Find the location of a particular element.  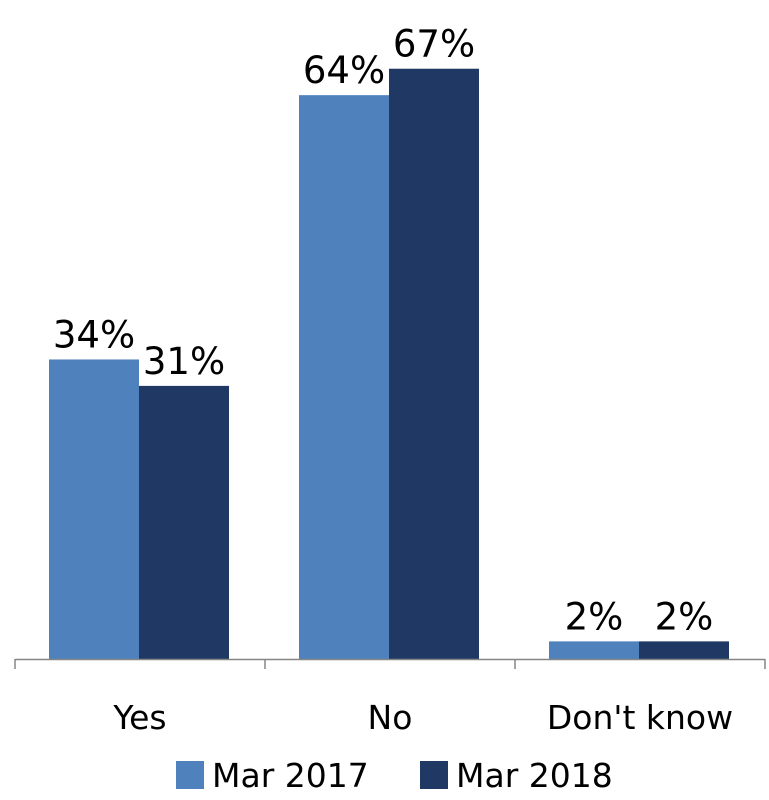

data-label: 67% is located at coordinates (434, 44).